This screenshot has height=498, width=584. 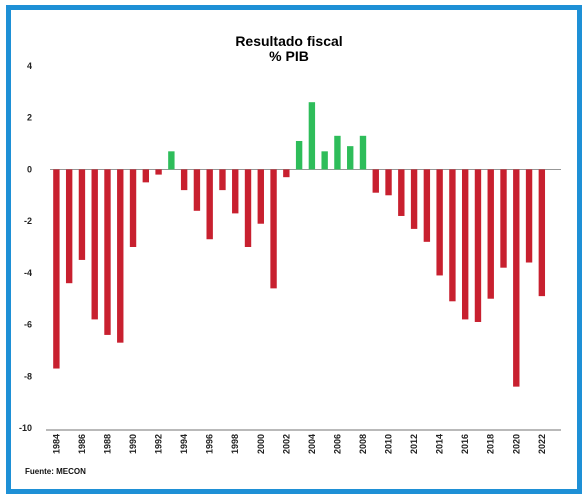 What do you see at coordinates (159, 444) in the screenshot?
I see `x-tick-label: 1992` at bounding box center [159, 444].